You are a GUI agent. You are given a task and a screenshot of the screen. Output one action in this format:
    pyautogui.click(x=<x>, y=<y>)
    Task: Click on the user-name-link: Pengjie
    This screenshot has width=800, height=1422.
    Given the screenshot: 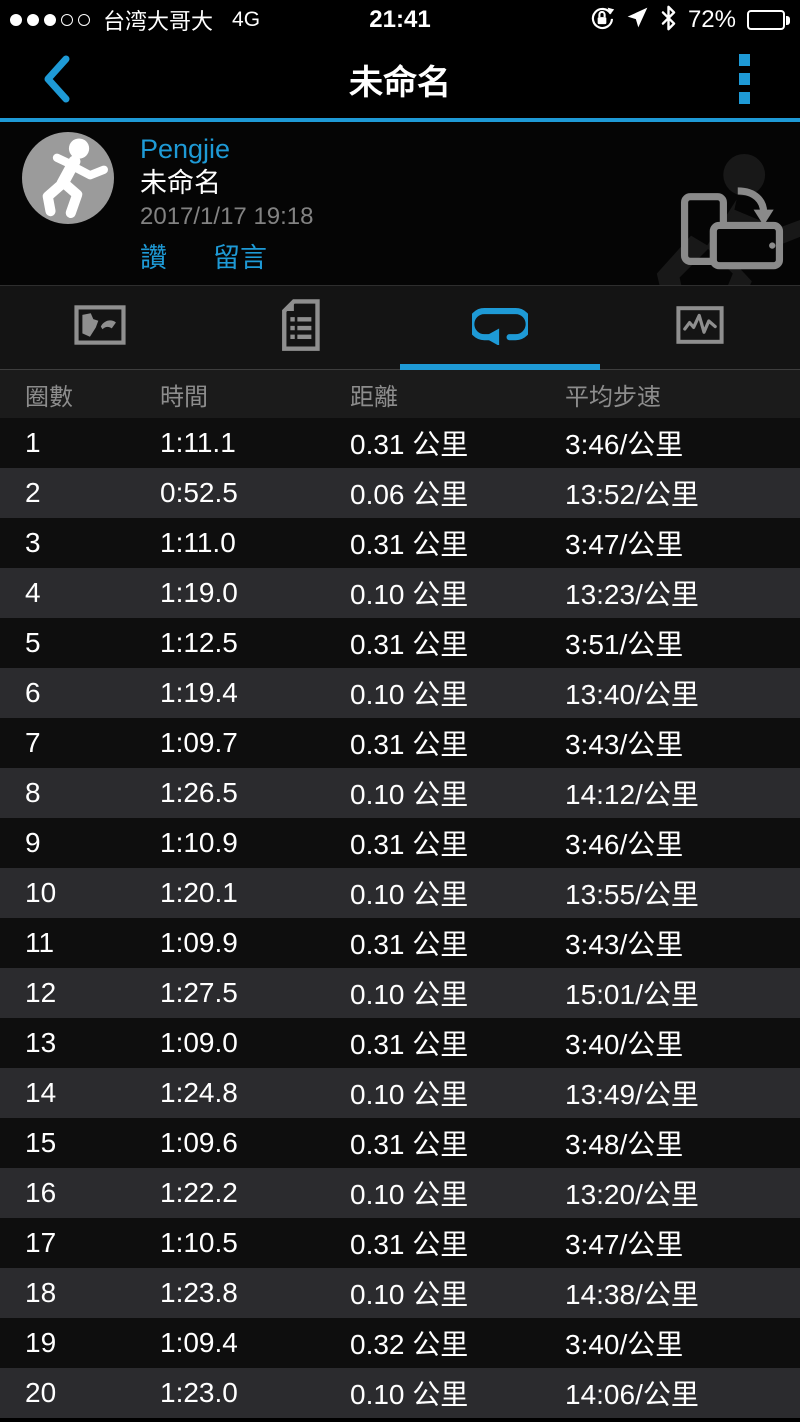 What is the action you would take?
    pyautogui.click(x=185, y=149)
    